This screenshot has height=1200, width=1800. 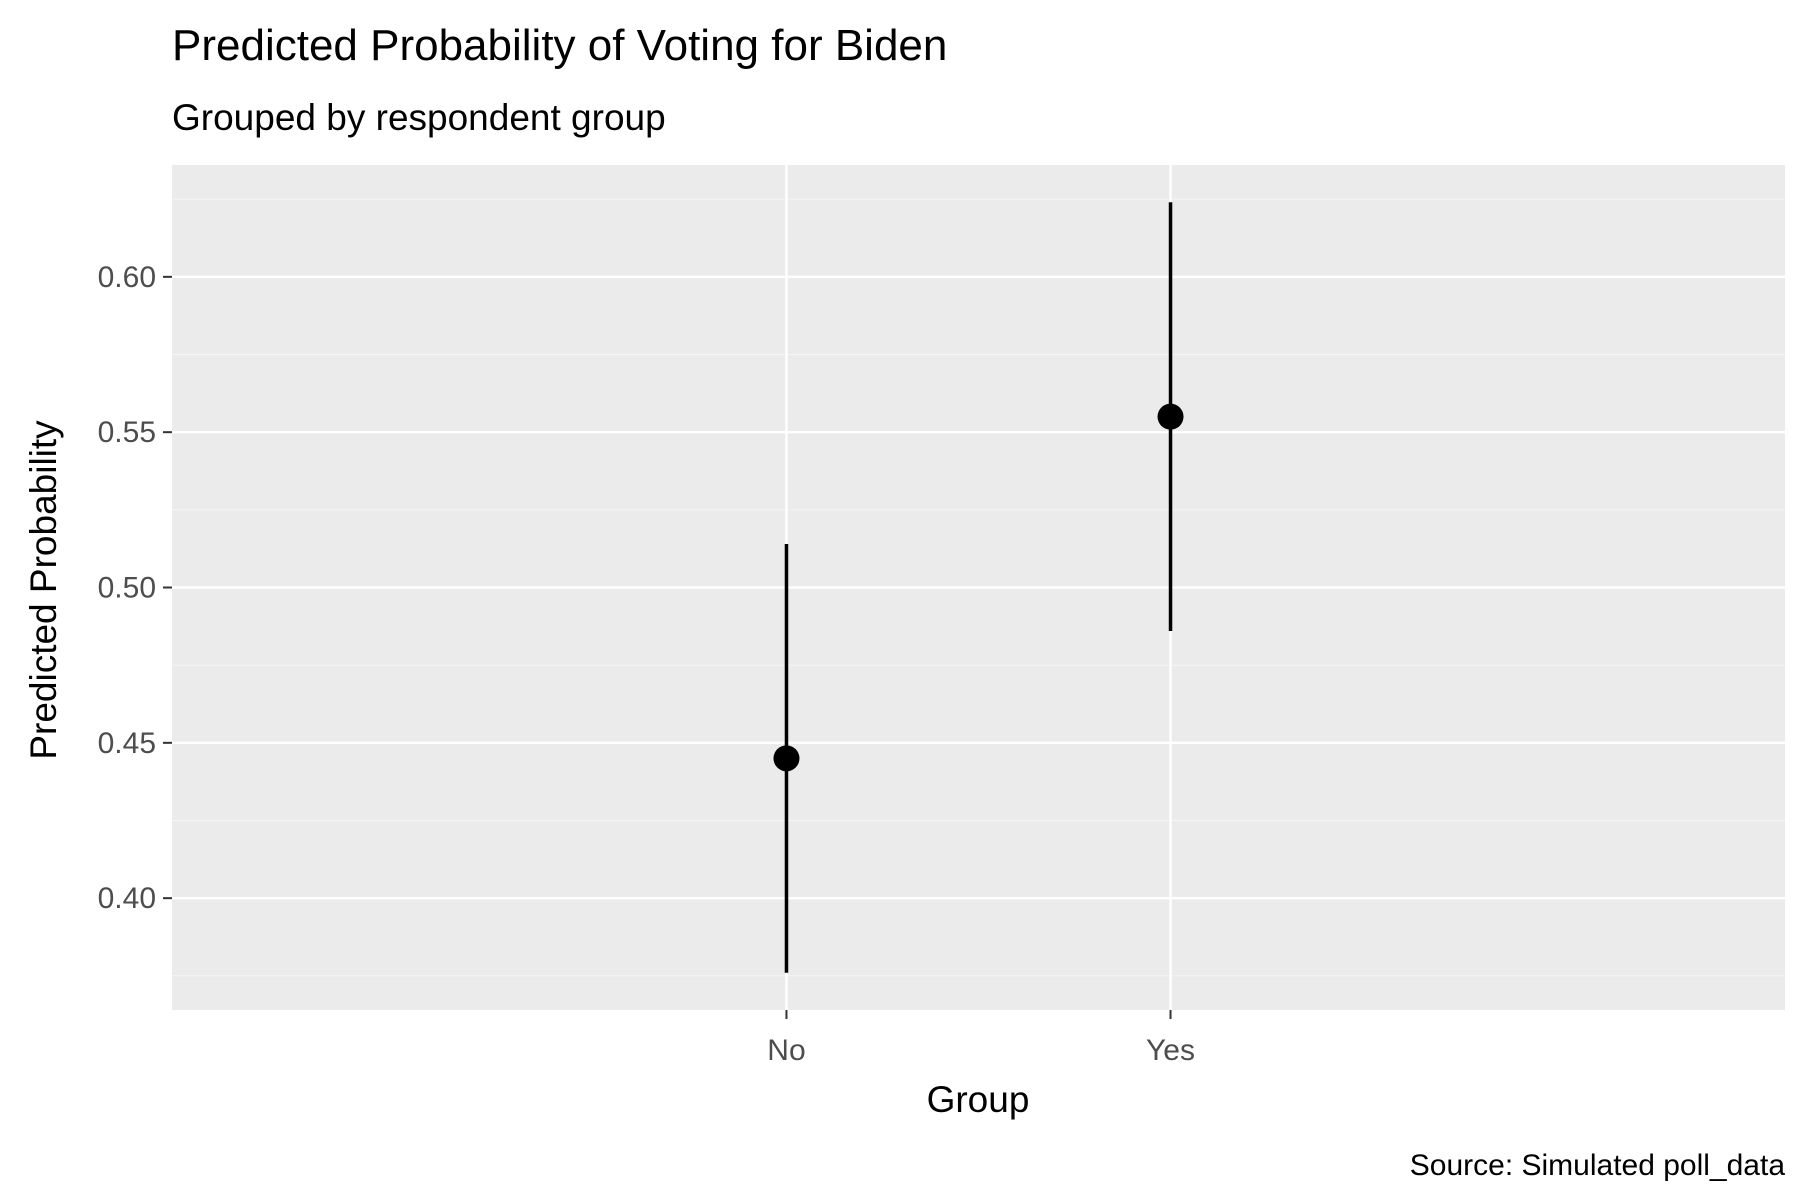 What do you see at coordinates (127, 743) in the screenshot?
I see `y-tick-label: 0.45` at bounding box center [127, 743].